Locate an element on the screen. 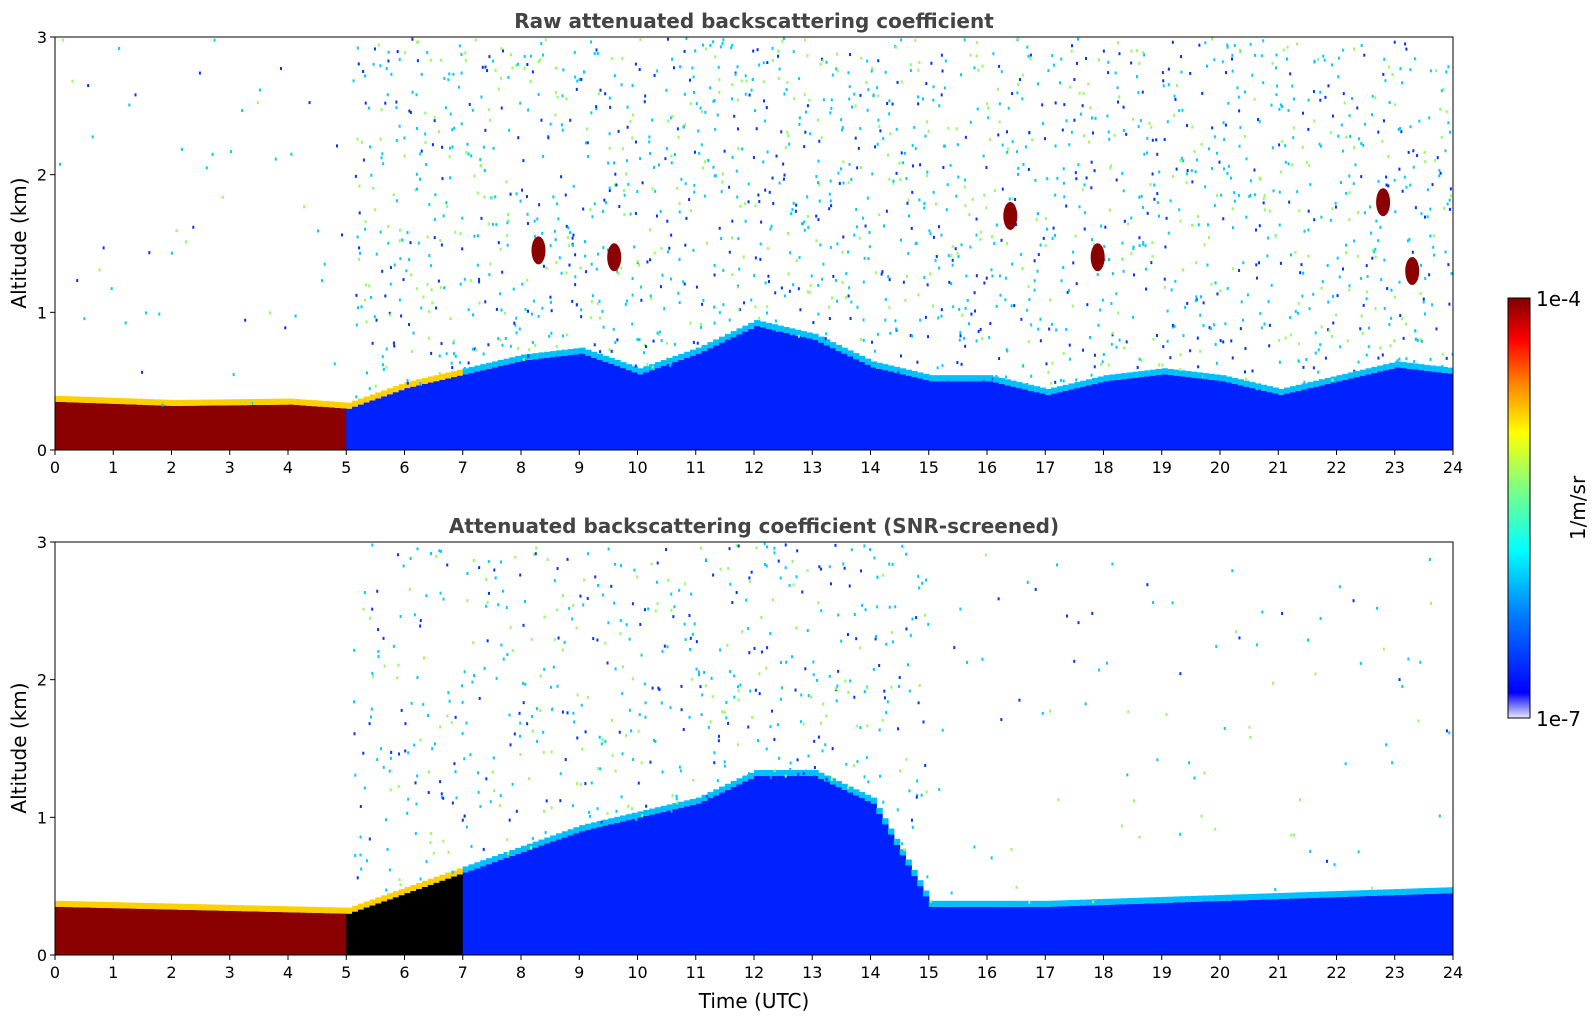 The height and width of the screenshot is (1020, 1595). y-tick-label: 3 is located at coordinates (42, 37).